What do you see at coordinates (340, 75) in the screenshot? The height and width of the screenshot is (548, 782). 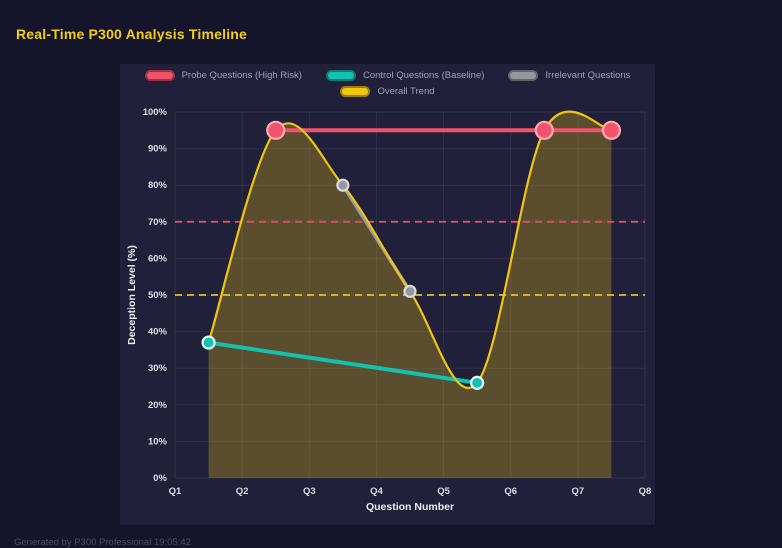 I see `legend-swatch-control-icon` at bounding box center [340, 75].